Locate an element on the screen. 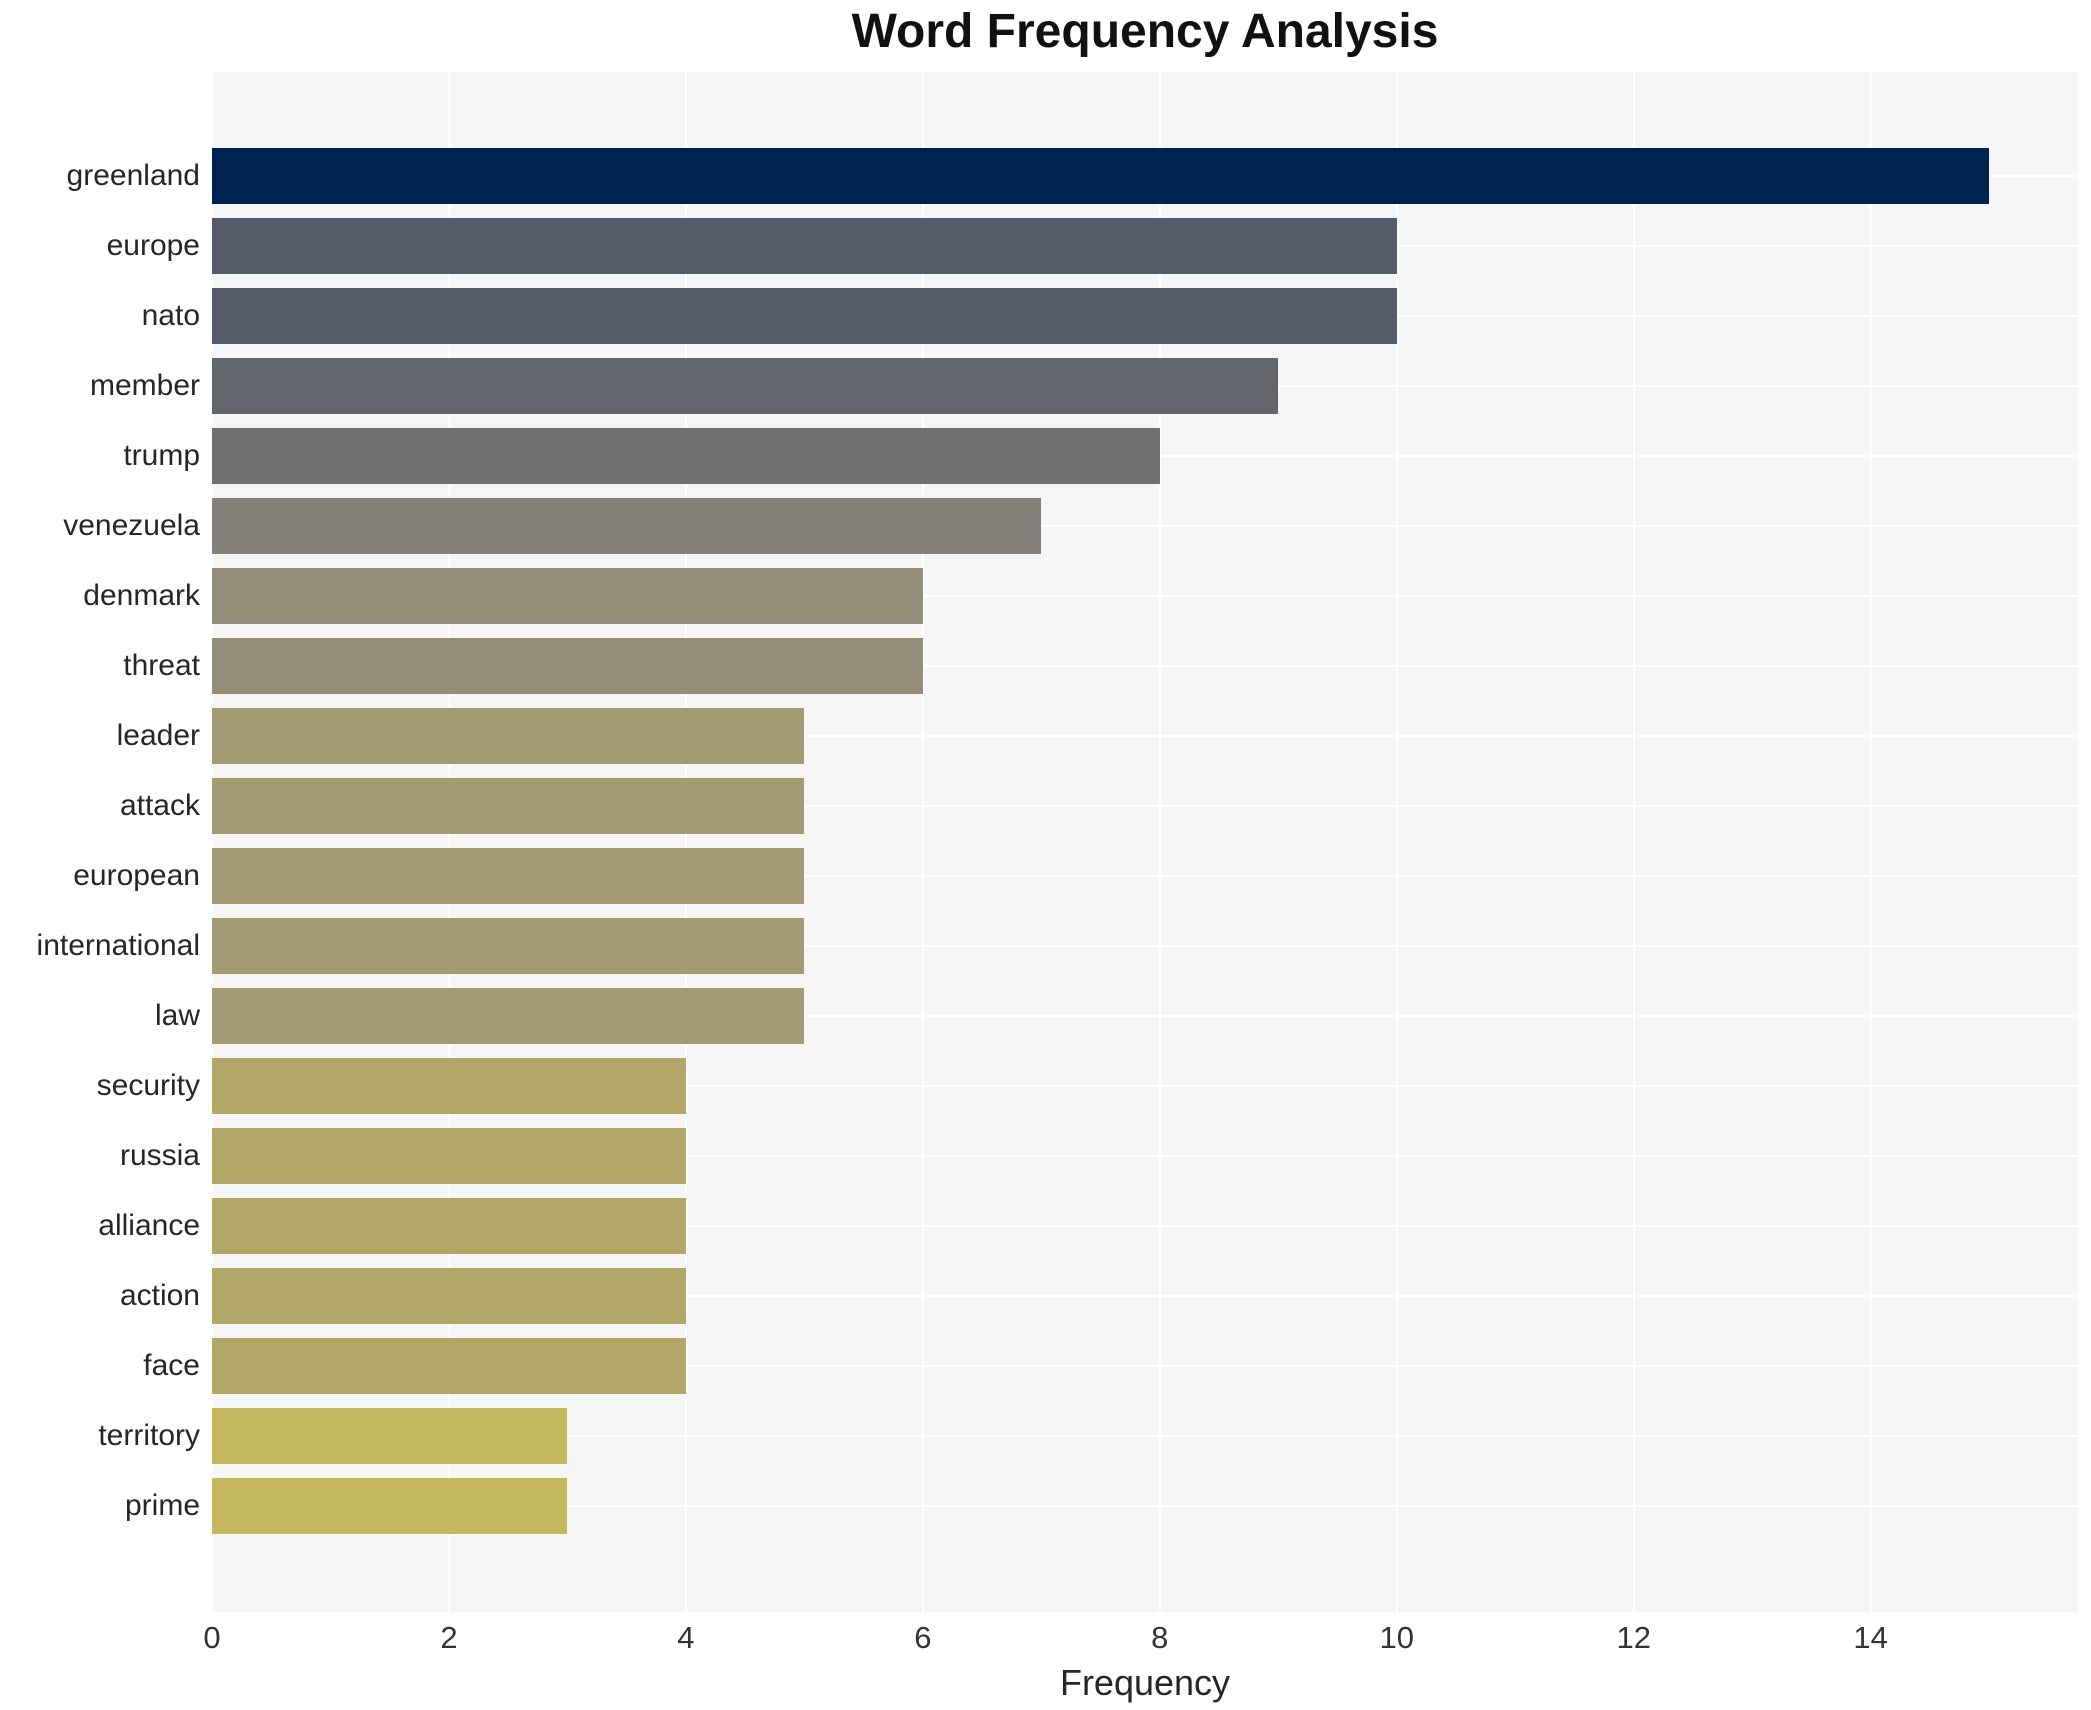 Image resolution: width=2091 pixels, height=1710 pixels. bar-leader is located at coordinates (508, 736).